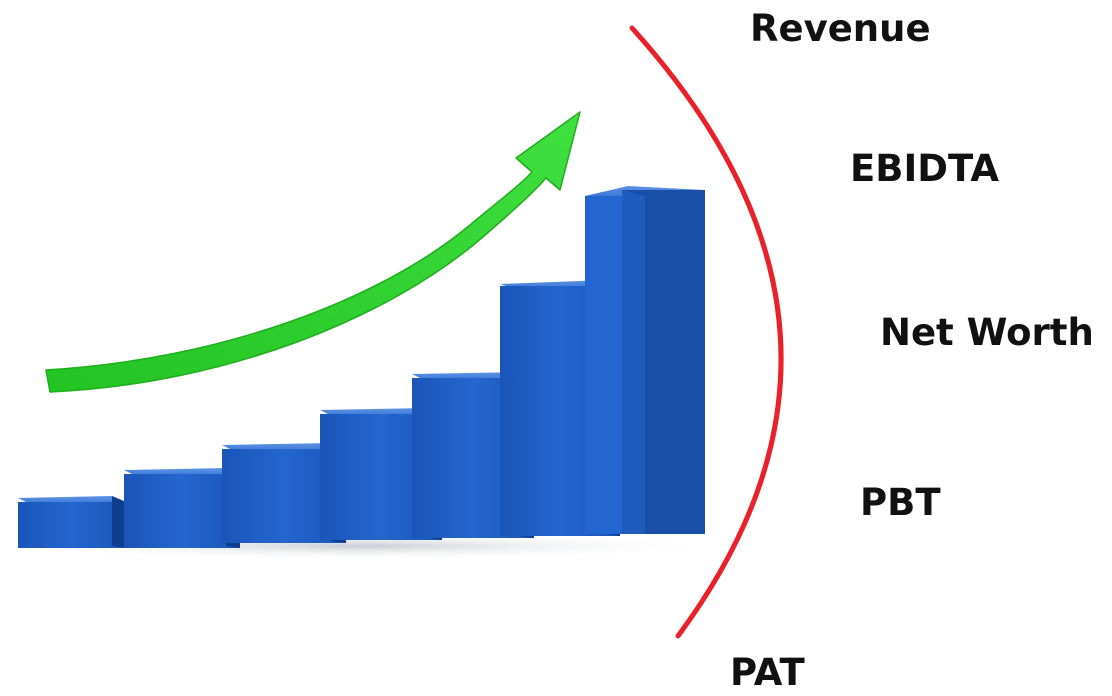  What do you see at coordinates (767, 672) in the screenshot?
I see `metric-label-pat: PAT` at bounding box center [767, 672].